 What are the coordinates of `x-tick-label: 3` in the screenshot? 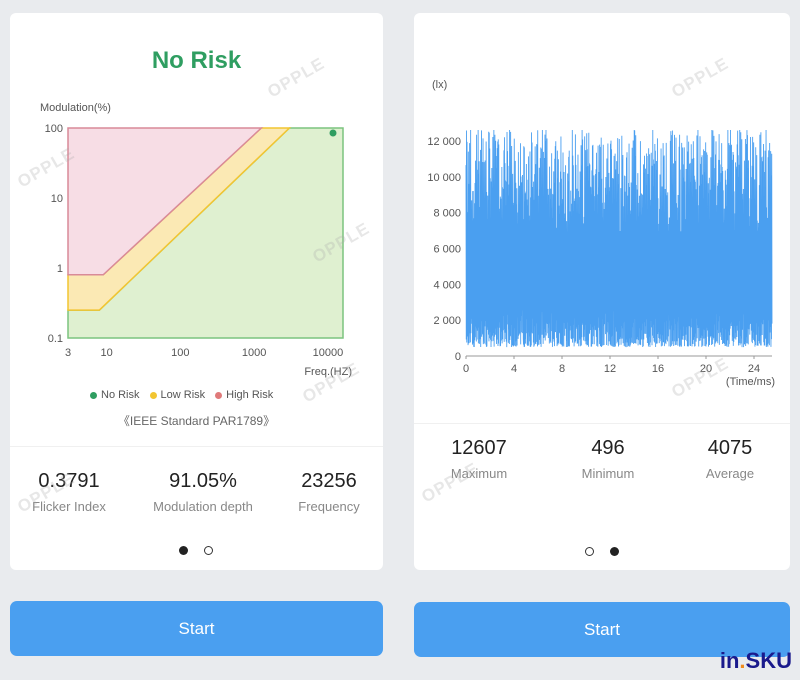 It's located at (68, 353).